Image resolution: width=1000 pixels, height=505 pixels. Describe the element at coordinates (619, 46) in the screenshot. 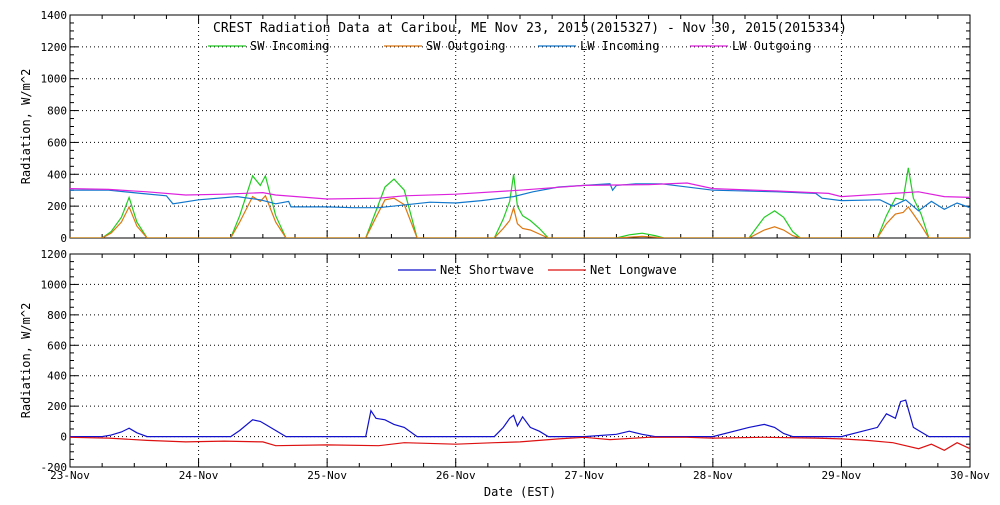

I see `legend-label: LW Incoming` at that location.